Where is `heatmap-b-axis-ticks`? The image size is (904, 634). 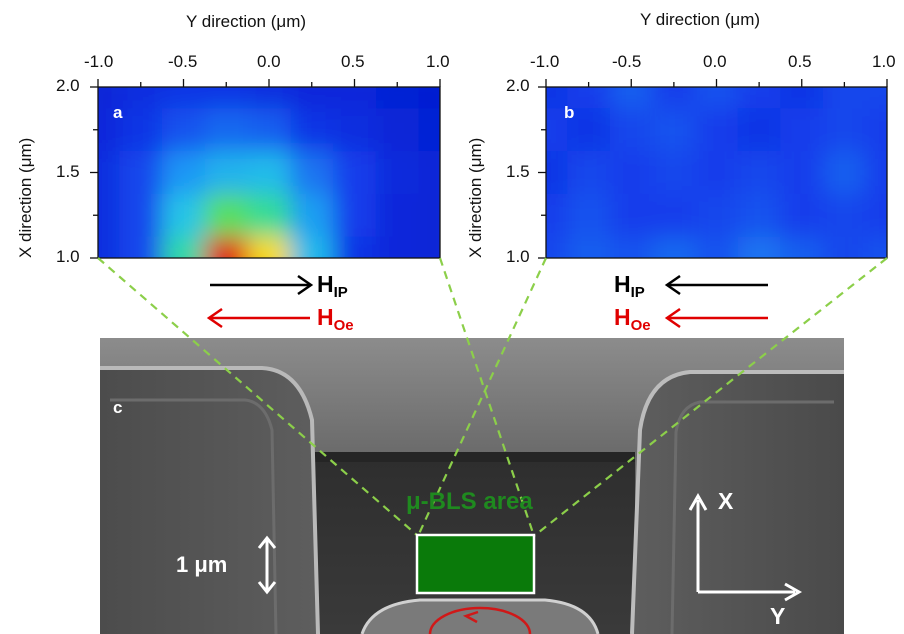 heatmap-b-axis-ticks is located at coordinates (713, 169).